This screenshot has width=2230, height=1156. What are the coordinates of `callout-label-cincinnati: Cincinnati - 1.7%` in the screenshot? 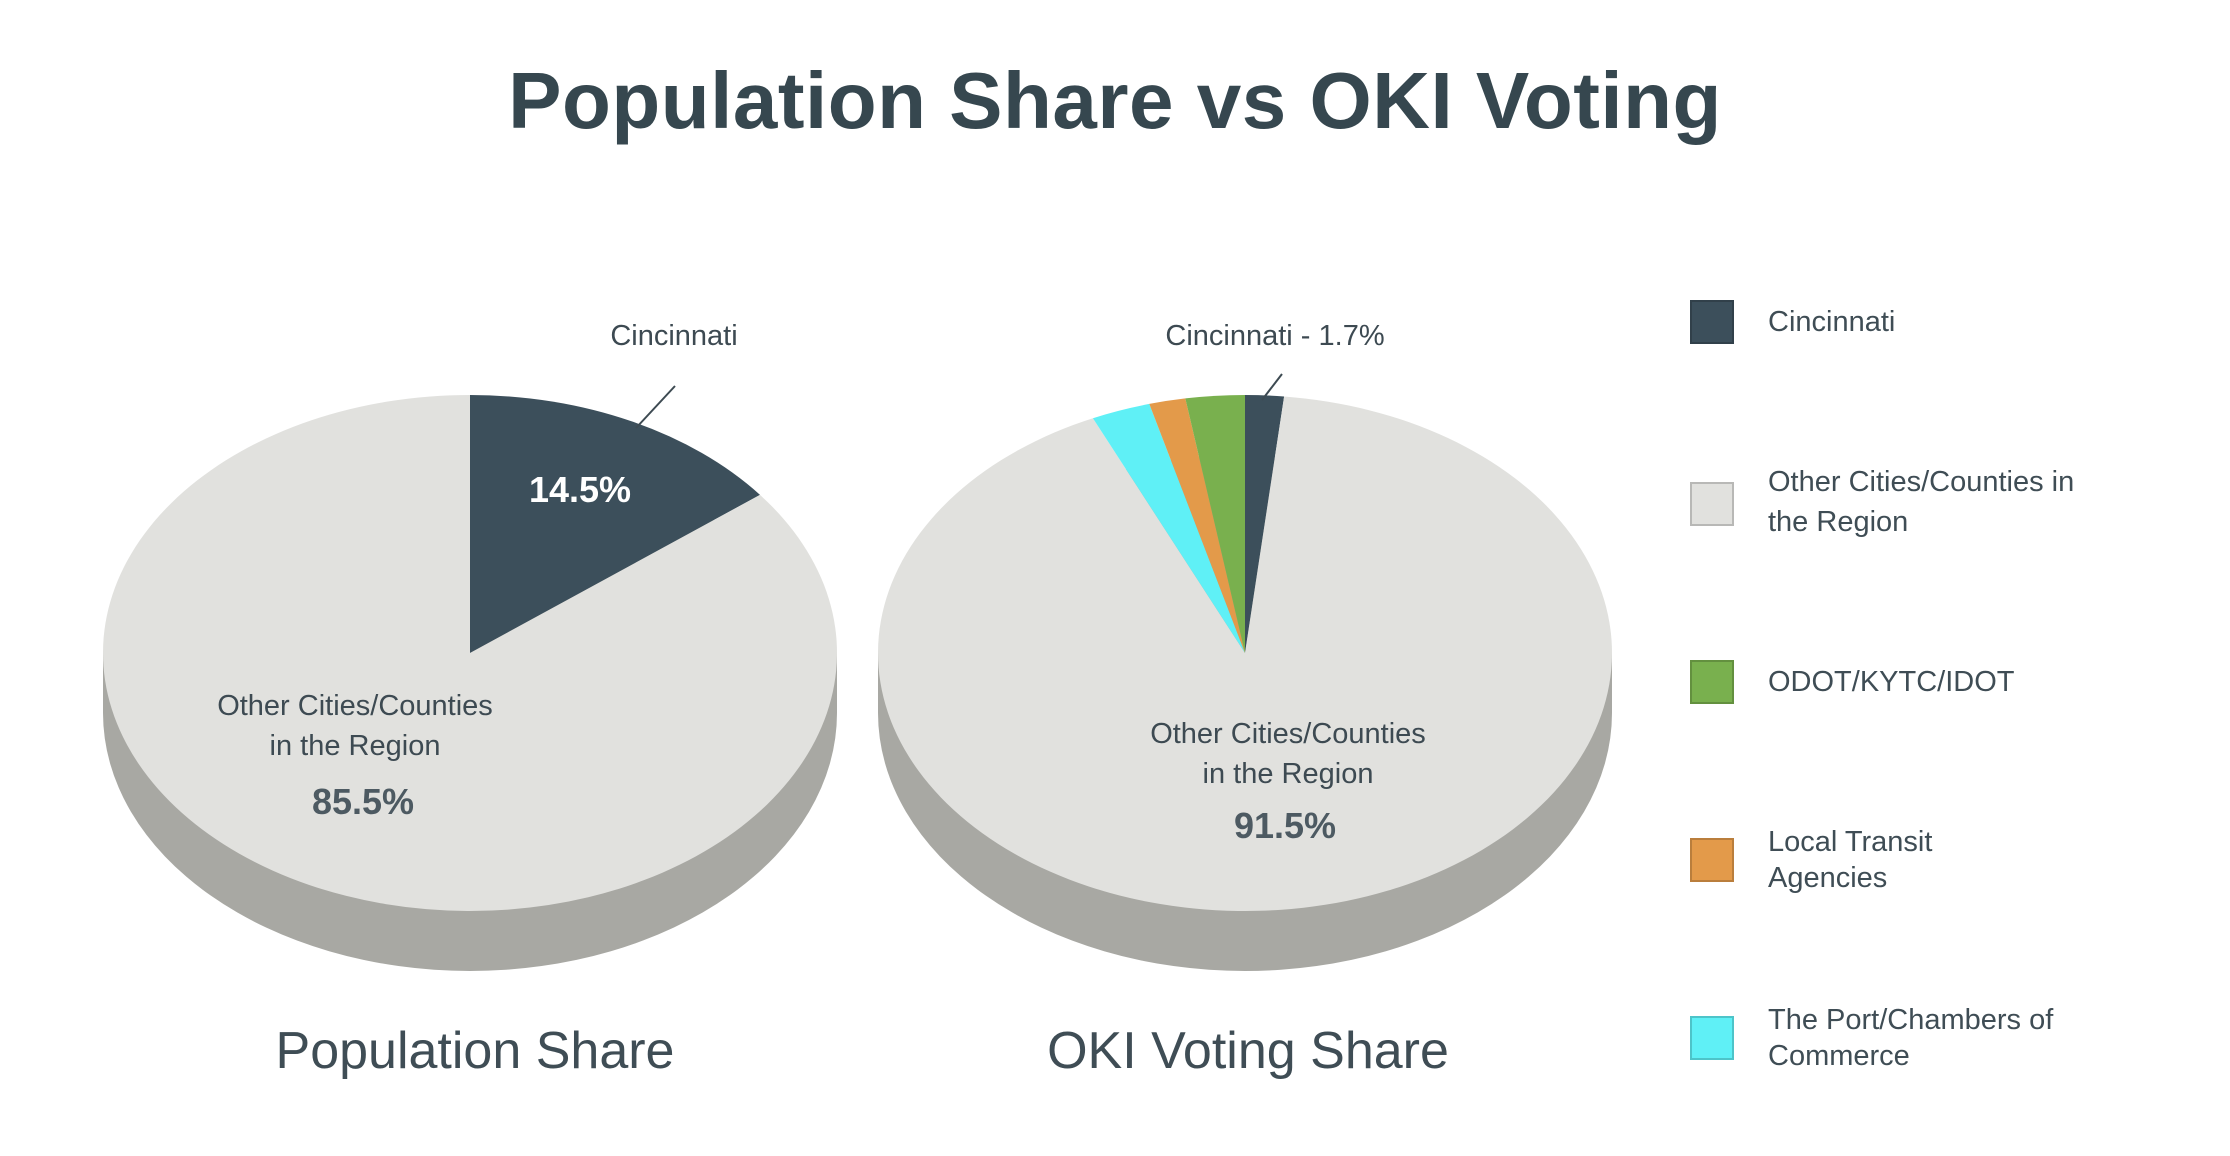 It's located at (1274, 336).